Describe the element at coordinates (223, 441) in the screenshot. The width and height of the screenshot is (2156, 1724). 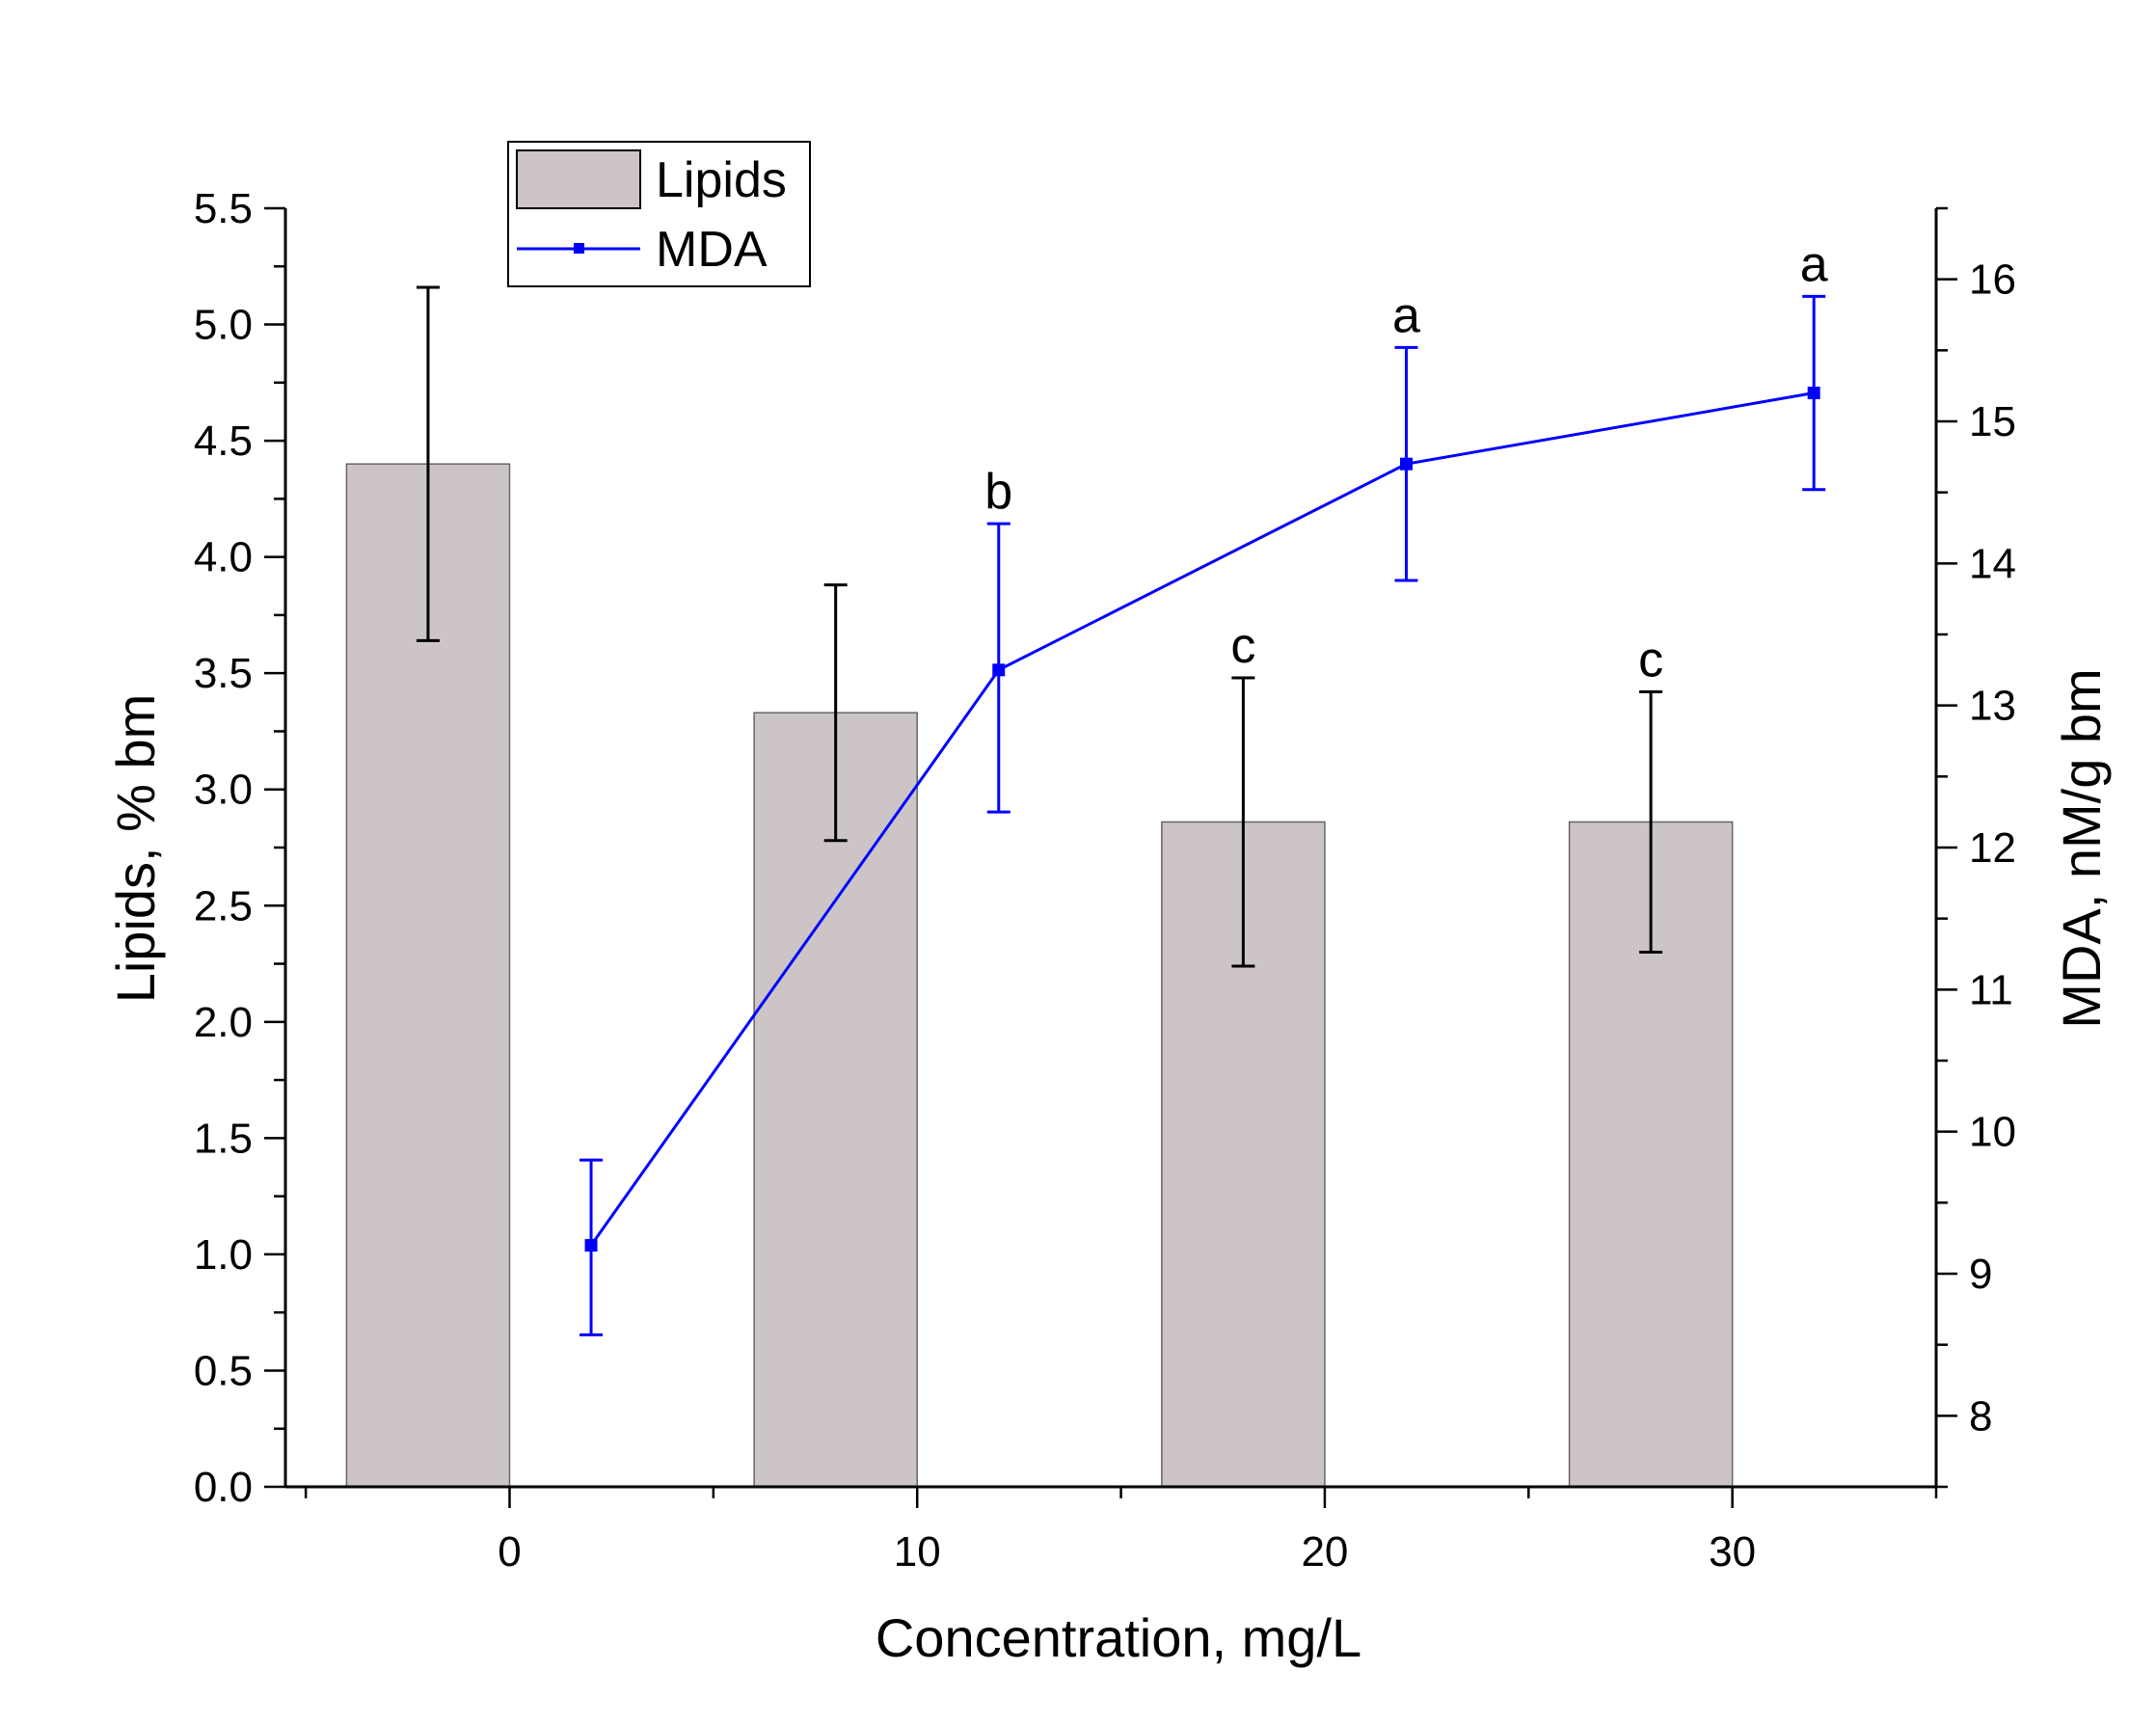
I see `y-left-tick-label: 4.5` at that location.